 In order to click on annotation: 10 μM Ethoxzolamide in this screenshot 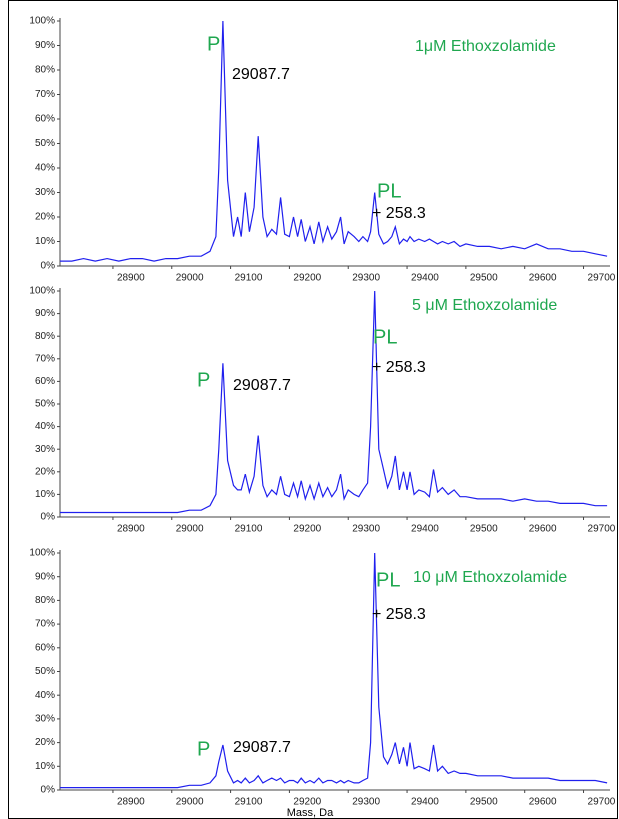, I will do `click(490, 577)`.